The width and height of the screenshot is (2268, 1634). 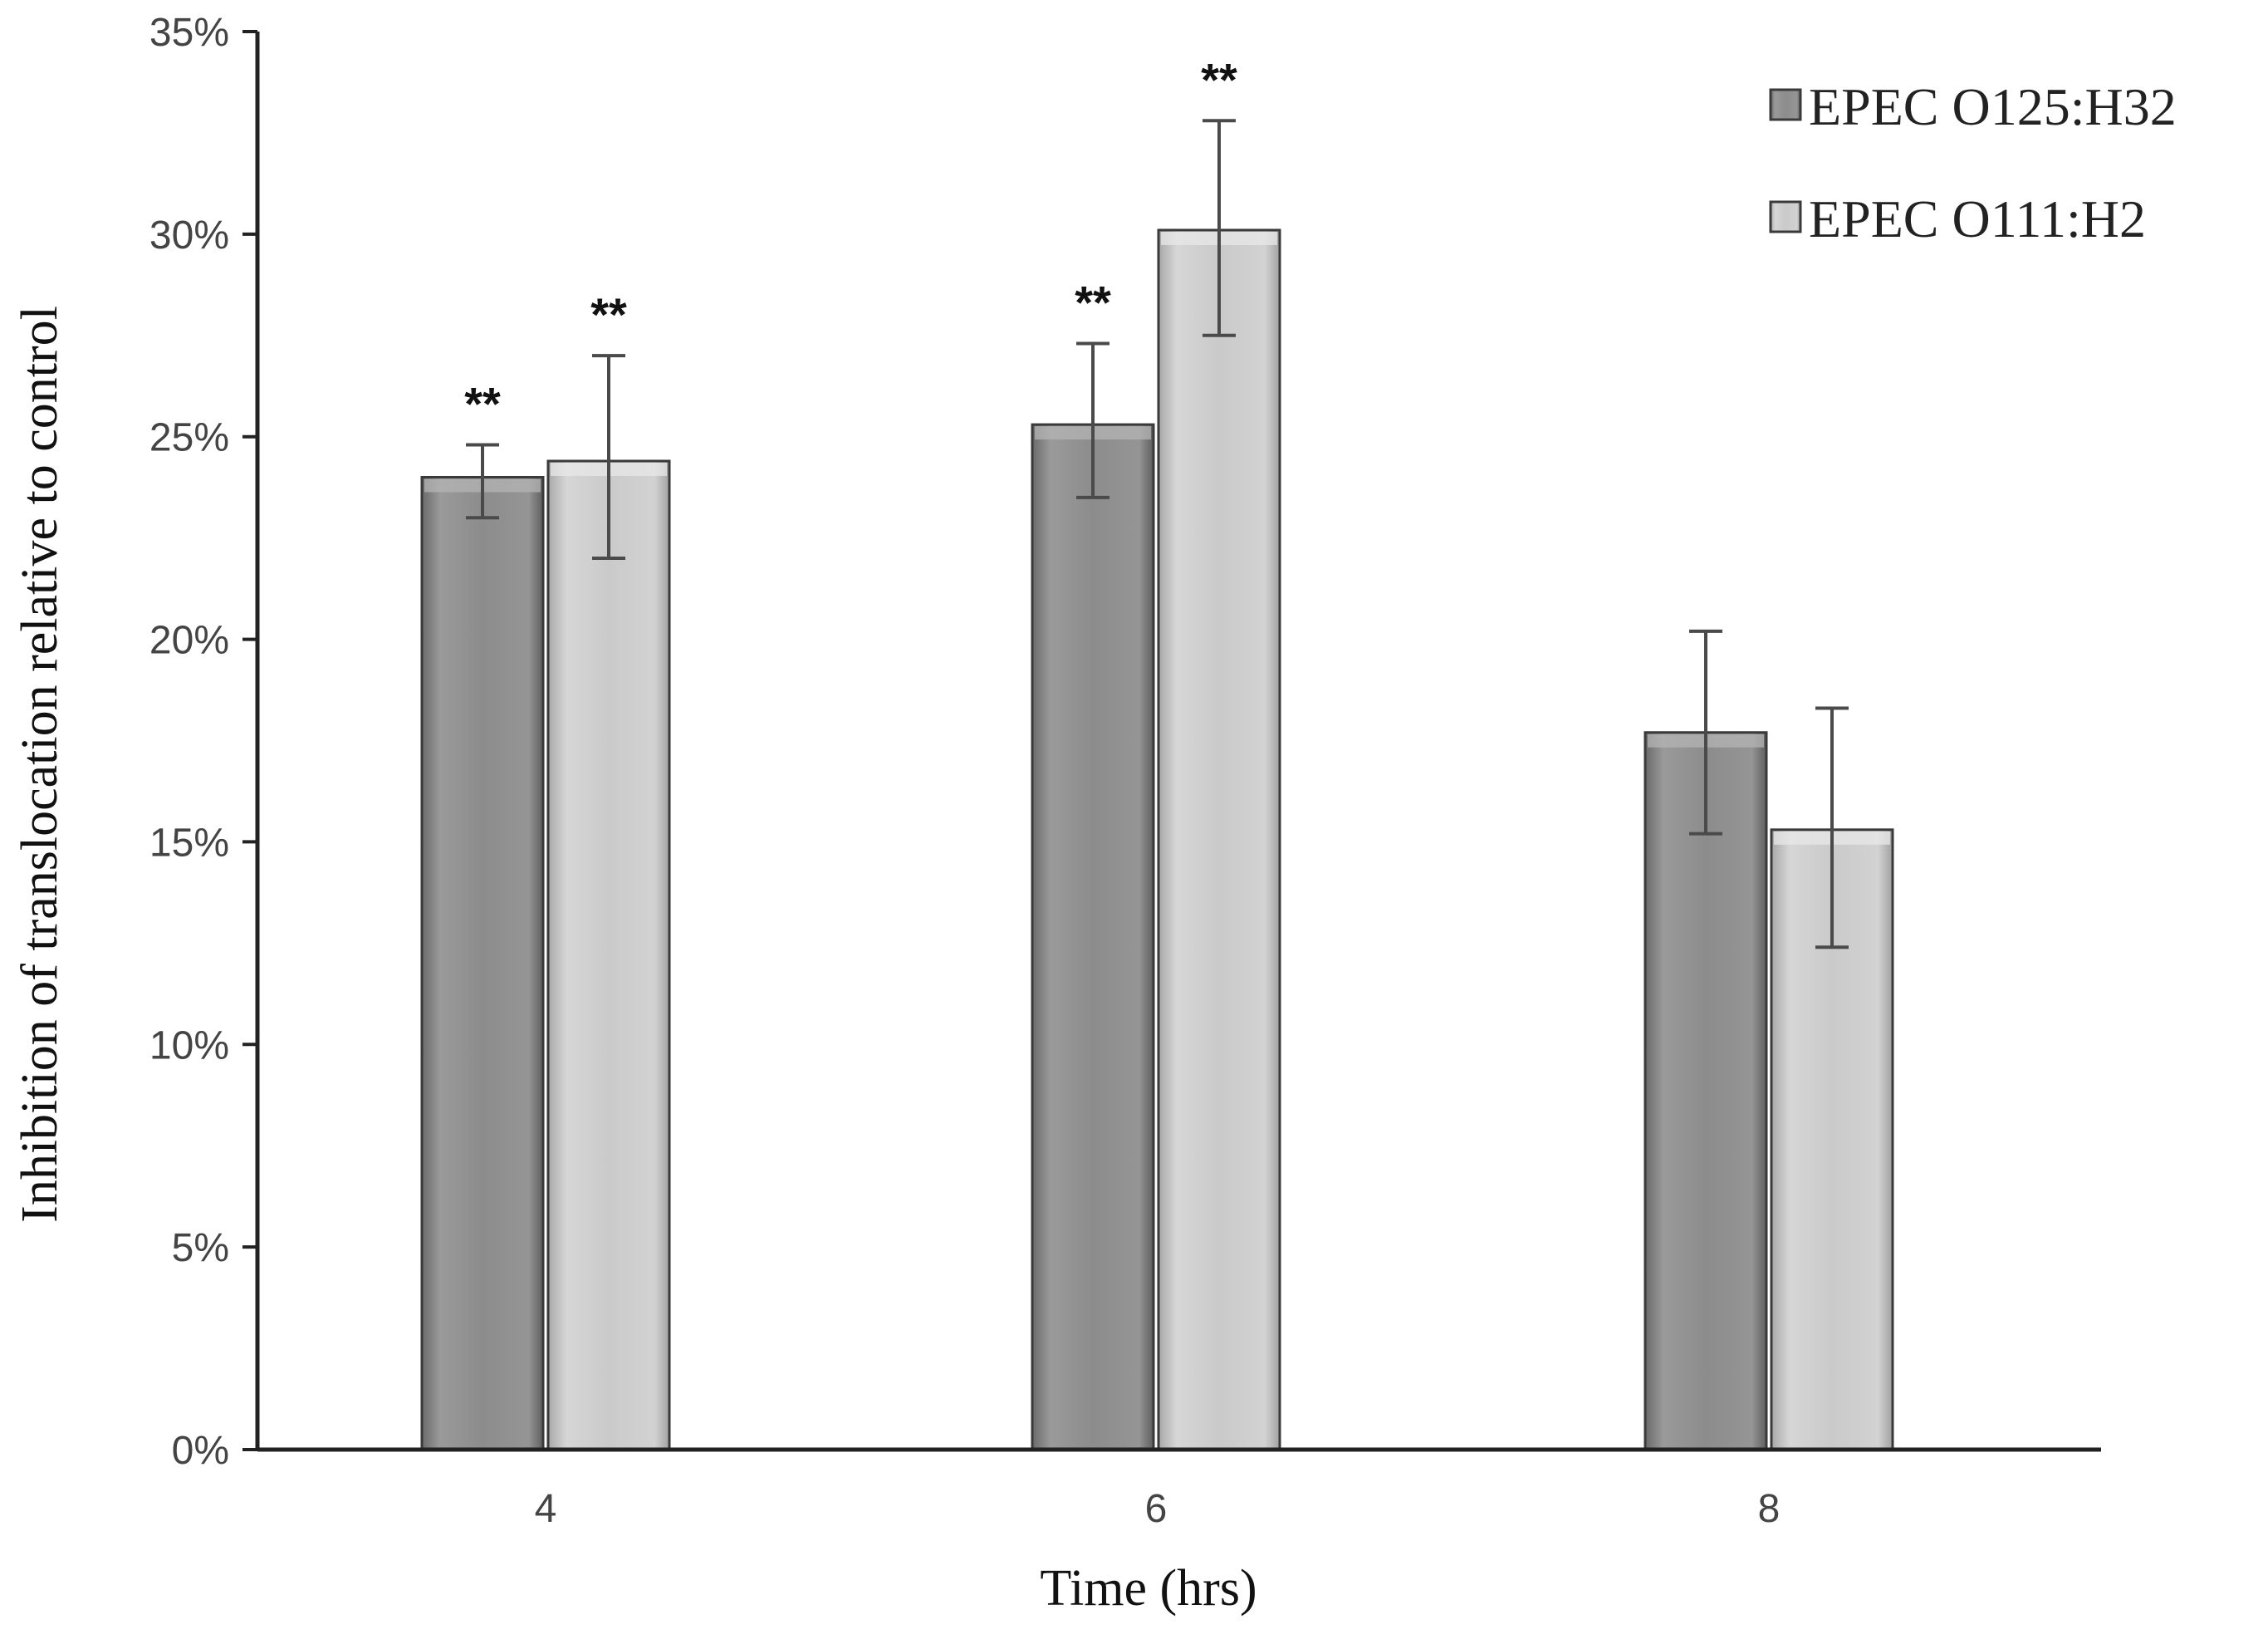 What do you see at coordinates (1977, 218) in the screenshot?
I see `legend-label: EPEC O111:H2` at bounding box center [1977, 218].